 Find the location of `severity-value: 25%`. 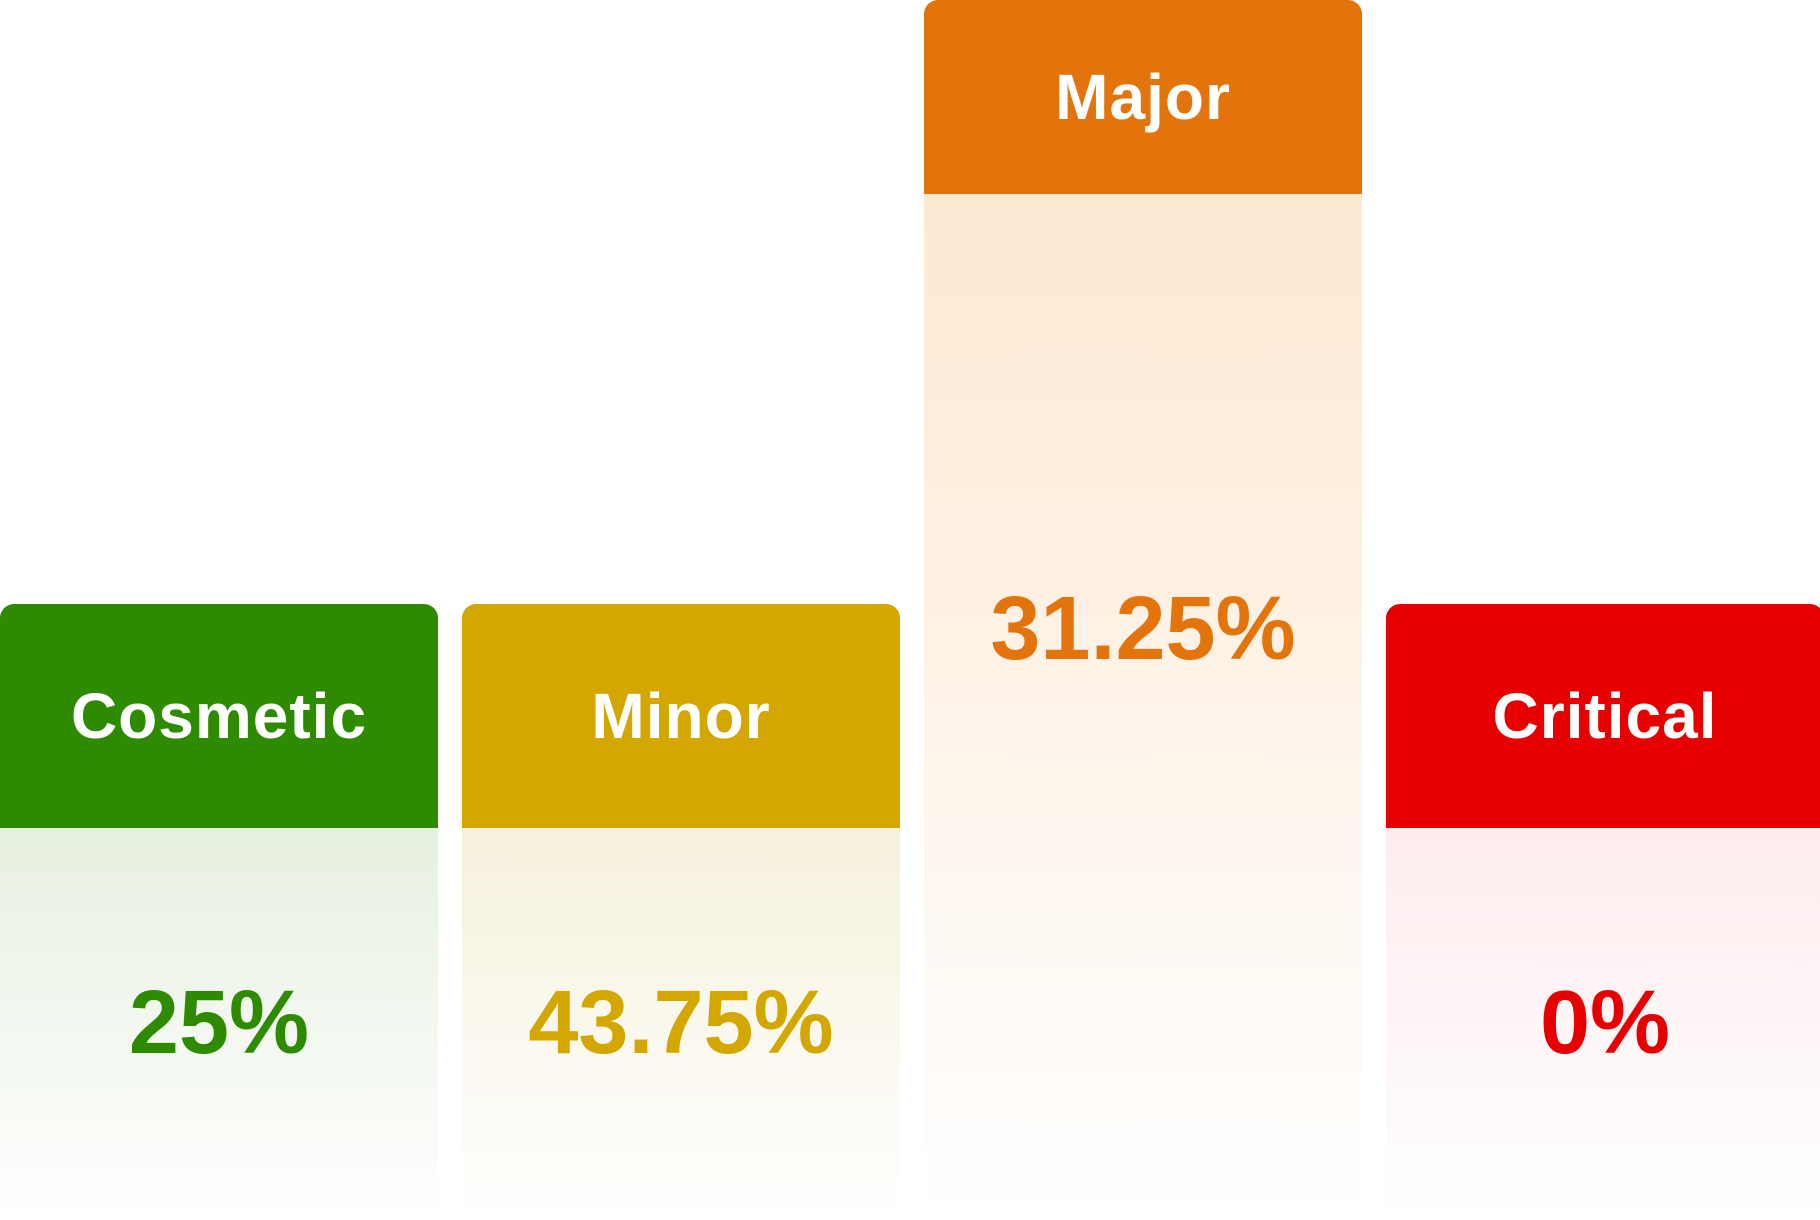

severity-value: 25% is located at coordinates (219, 1023).